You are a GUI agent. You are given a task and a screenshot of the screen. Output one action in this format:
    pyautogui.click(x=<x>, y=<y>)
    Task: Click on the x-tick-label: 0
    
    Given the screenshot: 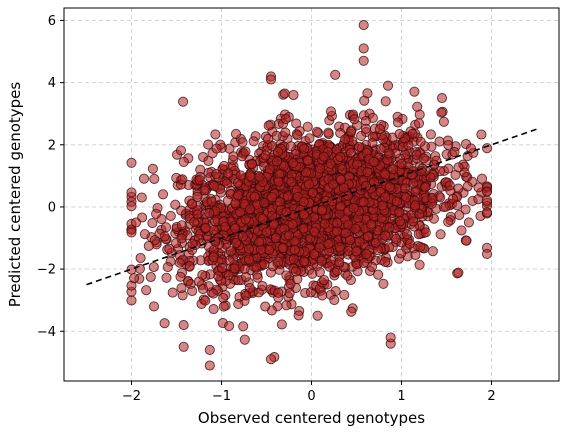 What is the action you would take?
    pyautogui.click(x=311, y=396)
    